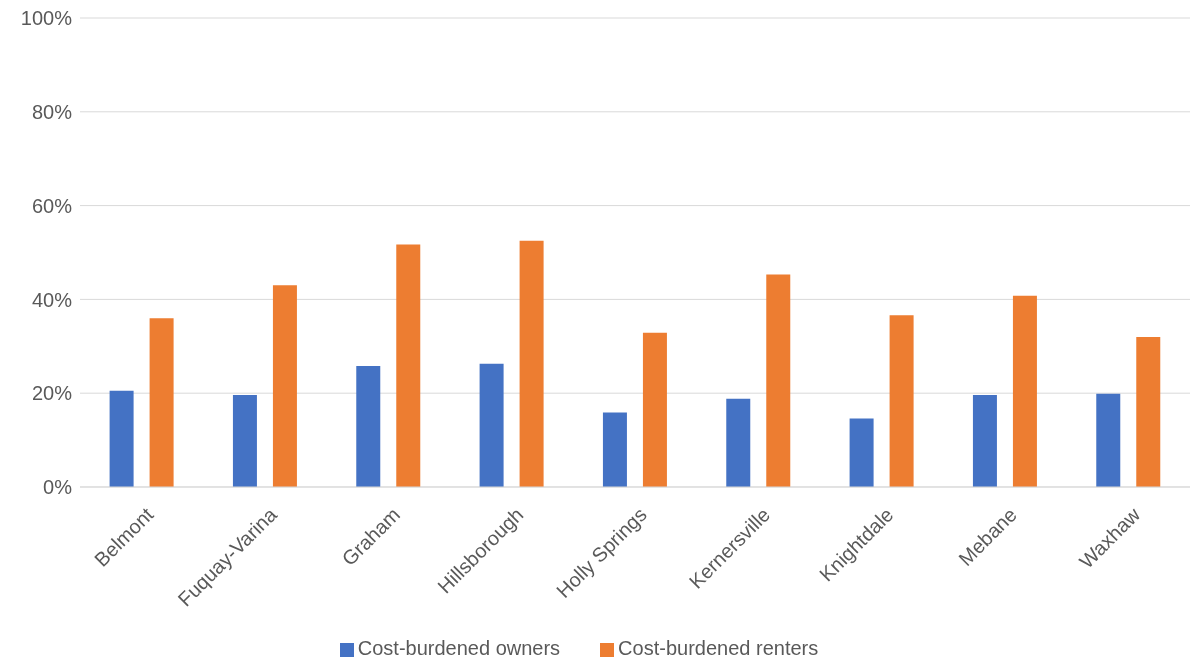 The height and width of the screenshot is (668, 1202). What do you see at coordinates (718, 648) in the screenshot?
I see `legend-label: Cost-burdened renters` at bounding box center [718, 648].